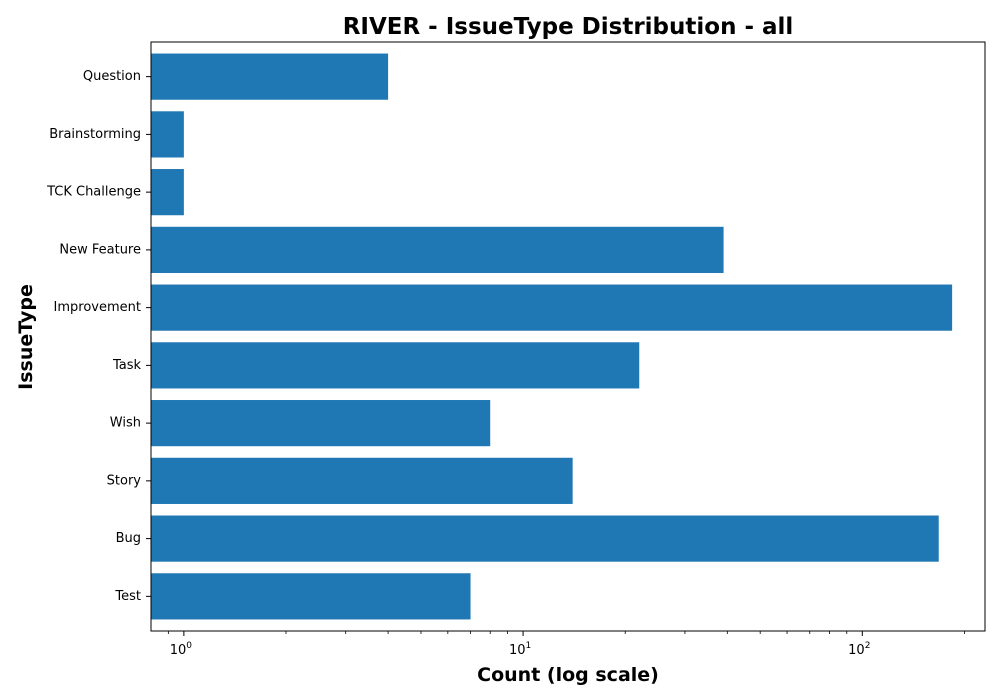 The height and width of the screenshot is (700, 1000). I want to click on y-tick-label: Wish, so click(125, 423).